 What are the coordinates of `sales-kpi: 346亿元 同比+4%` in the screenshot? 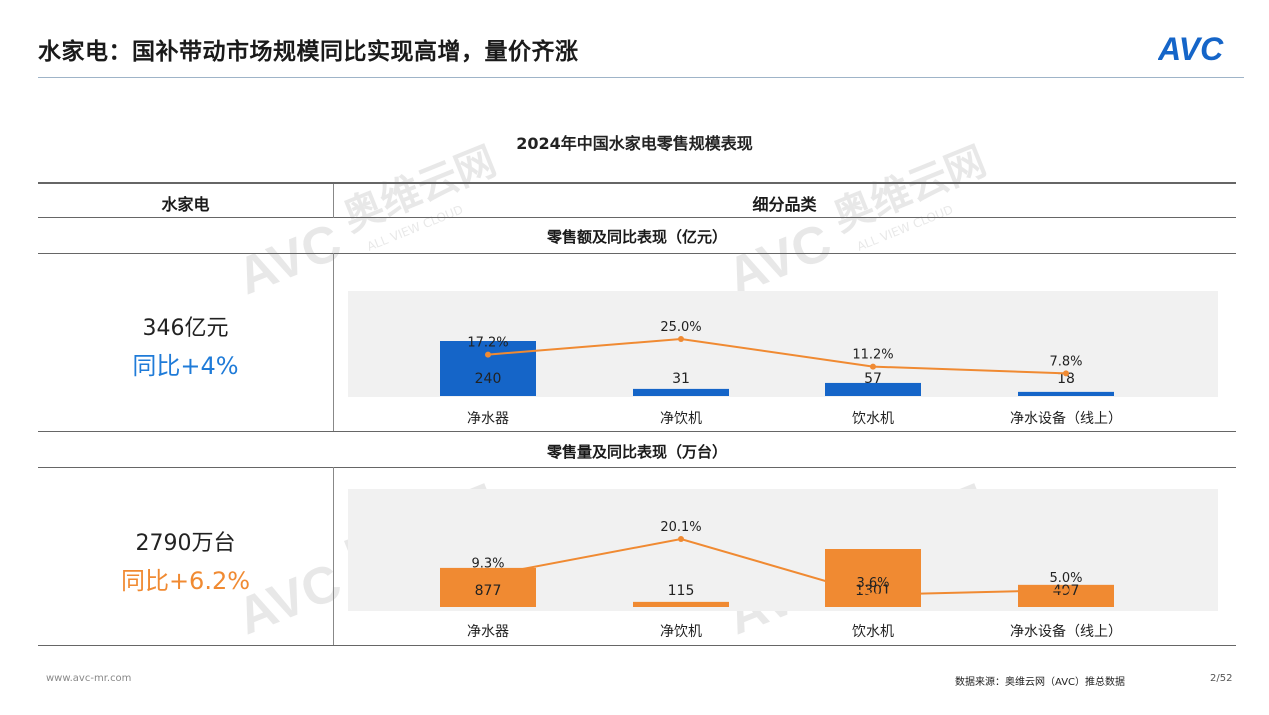 It's located at (185, 345).